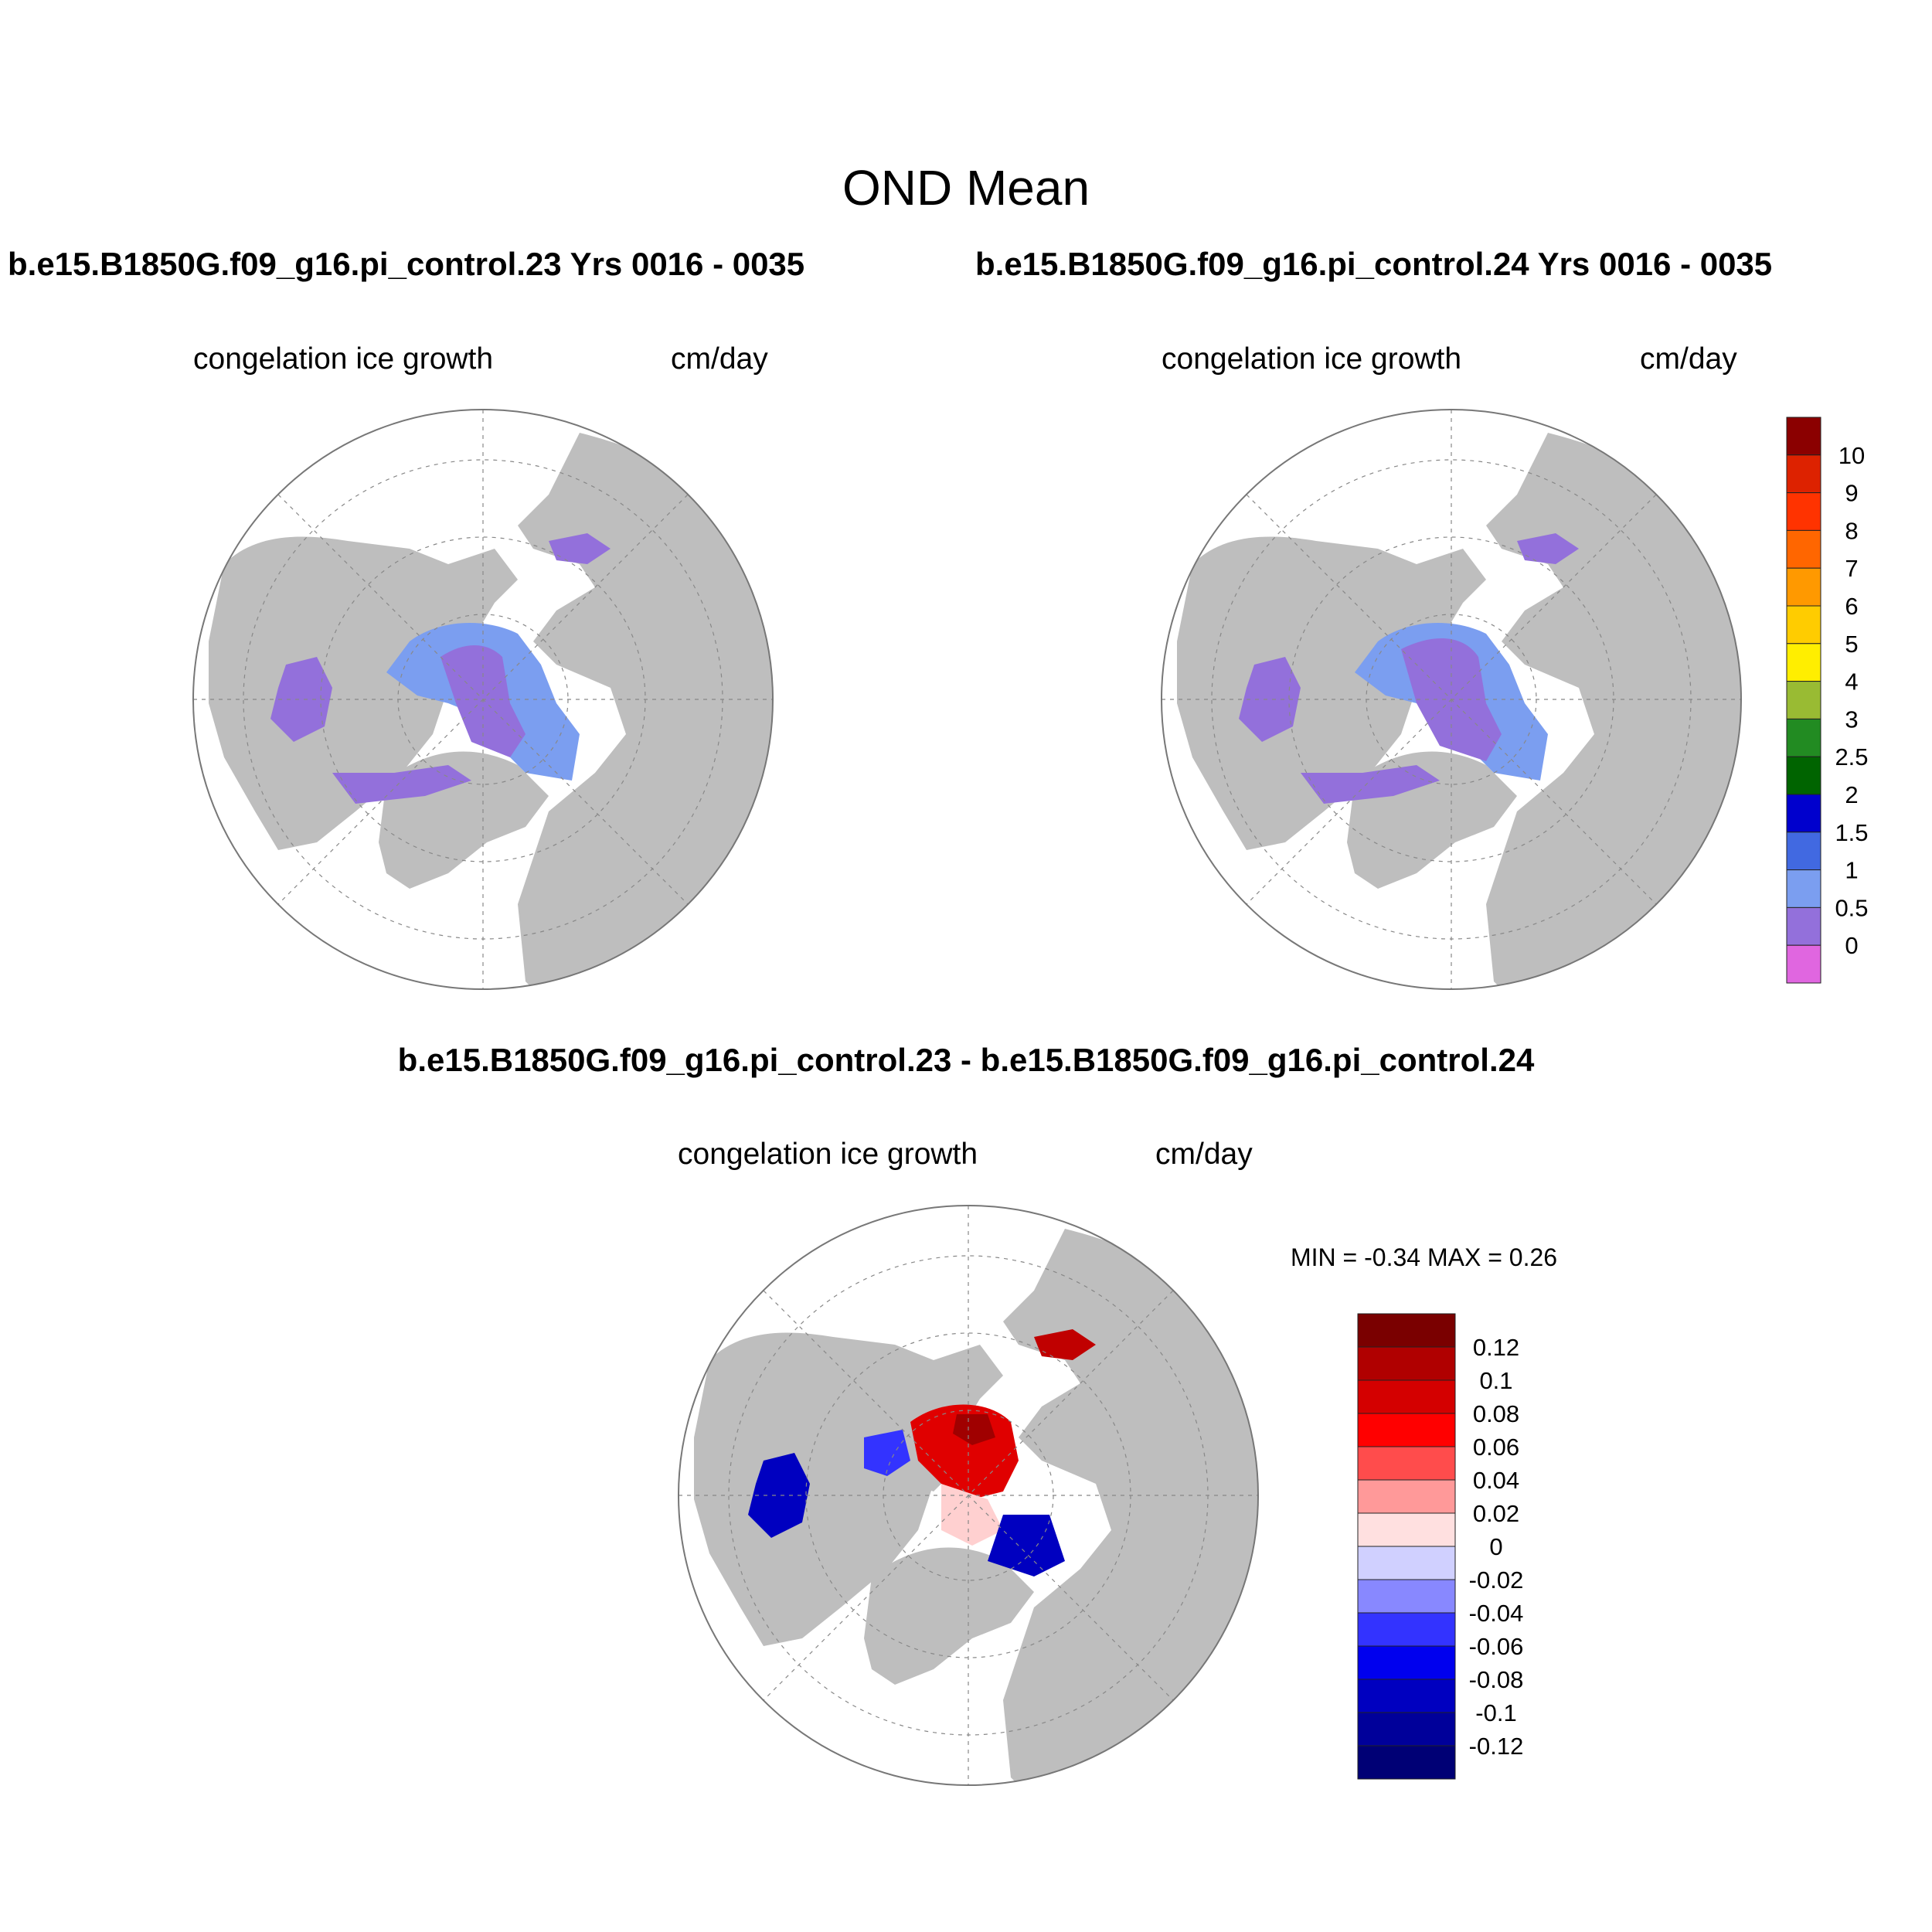 Image resolution: width=1932 pixels, height=1932 pixels. What do you see at coordinates (1828, 701) in the screenshot?
I see `colorbar-absolute: 10 9 8 7 6 5 4 3 2.5 2 1.5 1 0.5 0` at bounding box center [1828, 701].